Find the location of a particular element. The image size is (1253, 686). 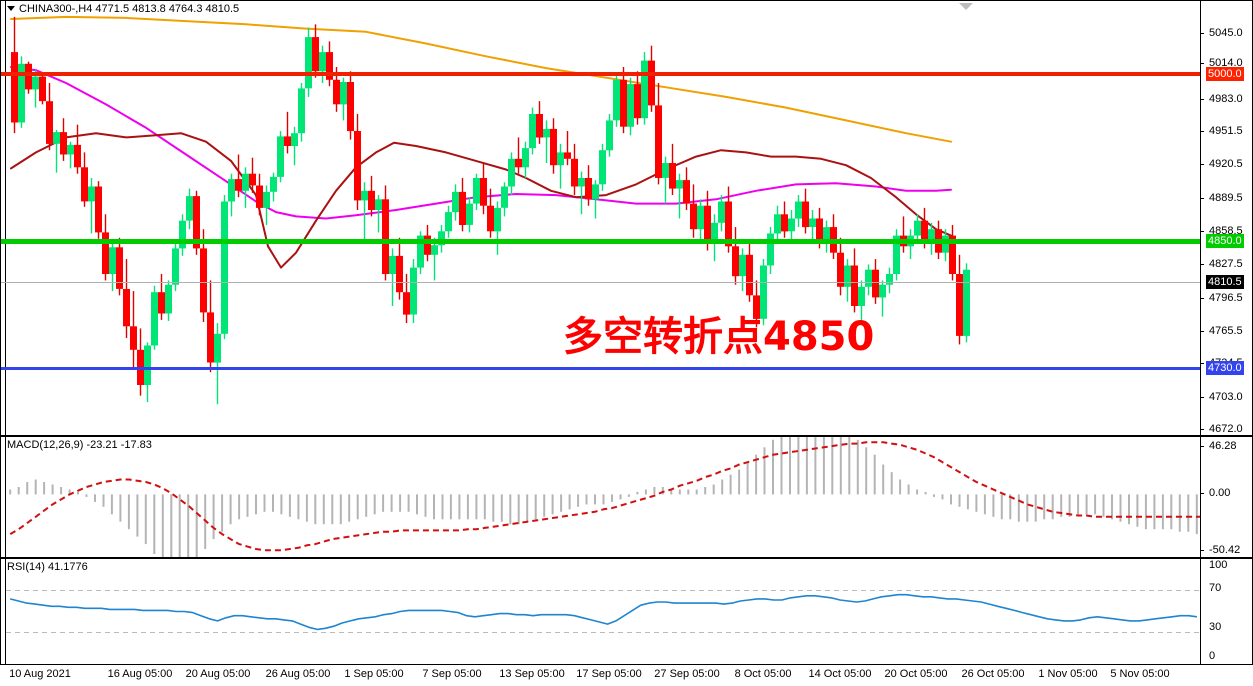

price-legend-text: CHINA300-,H4 4771.5 4813.8 4764.3 4810.5 is located at coordinates (129, 9).